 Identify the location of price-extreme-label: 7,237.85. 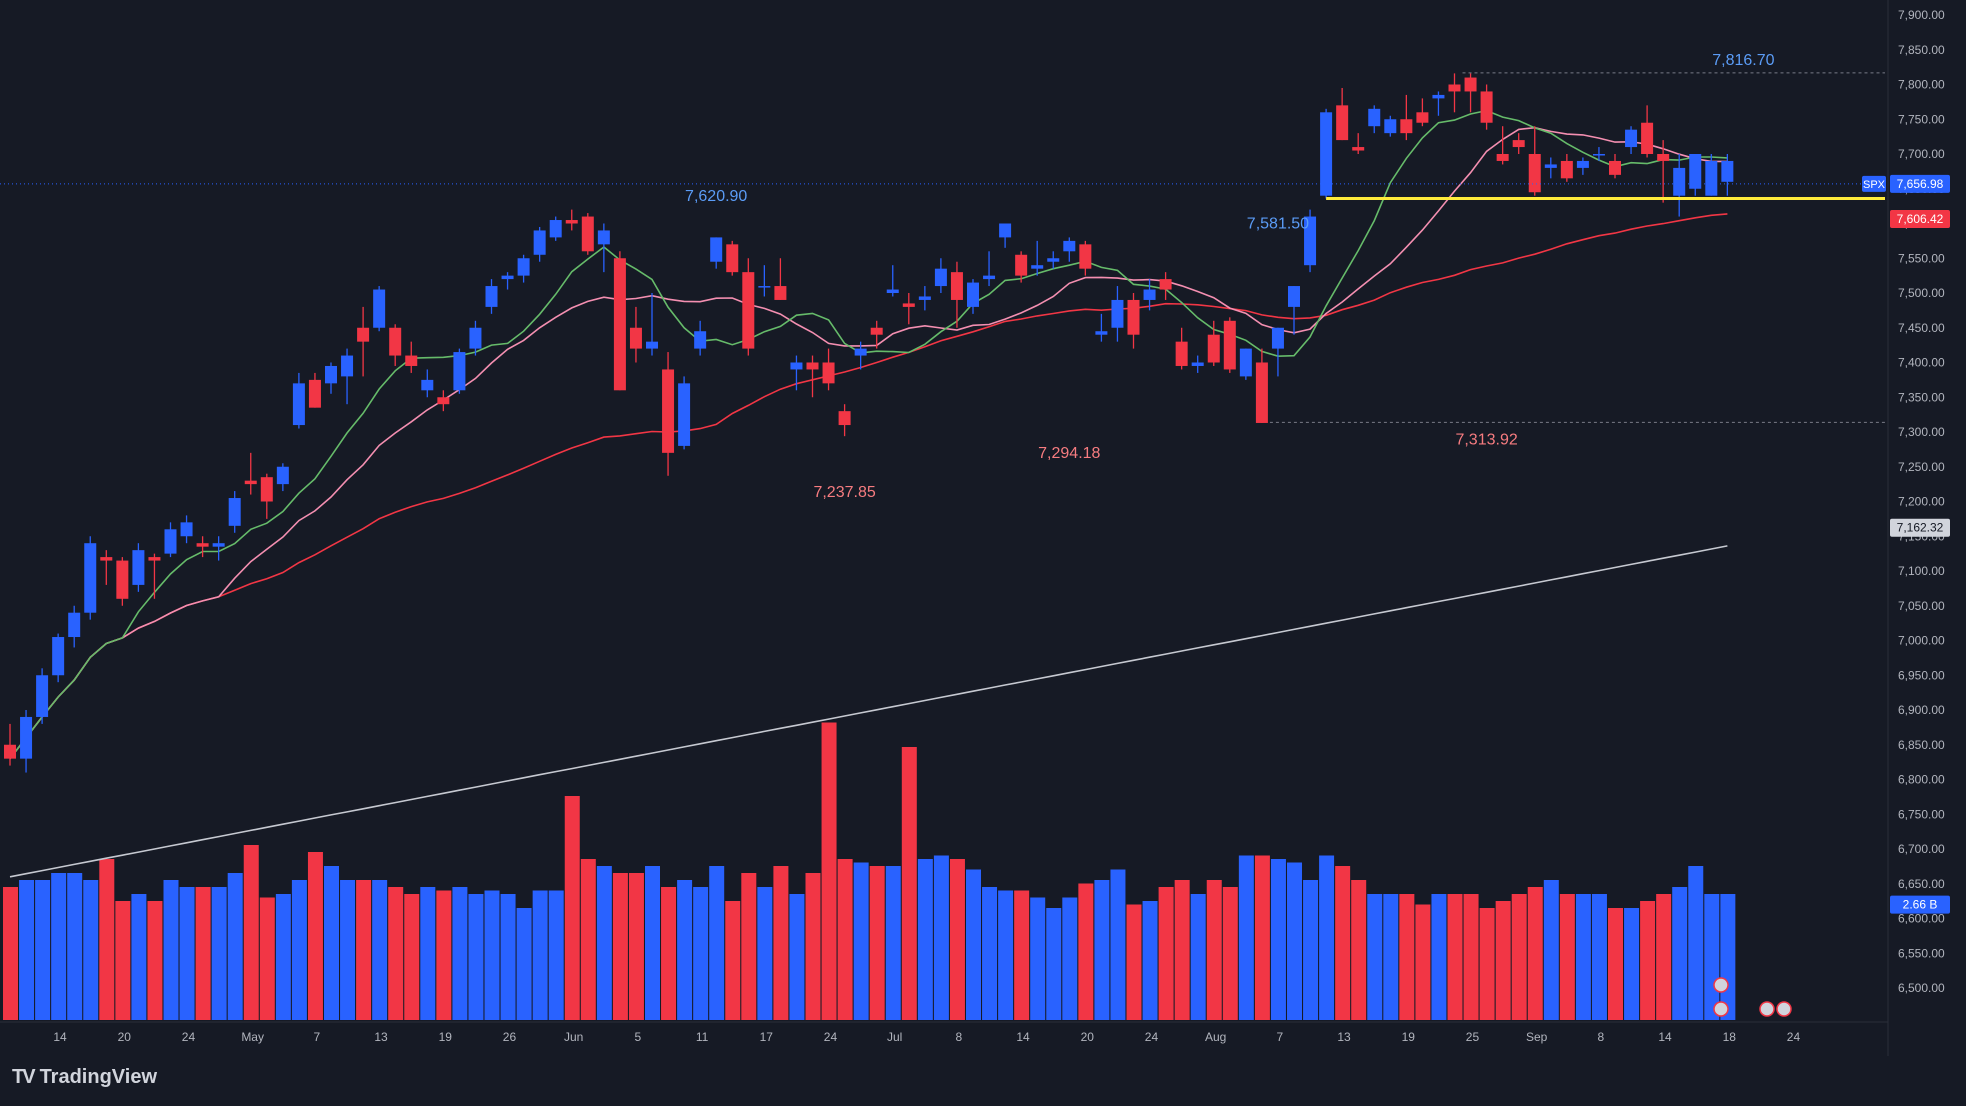
(844, 492).